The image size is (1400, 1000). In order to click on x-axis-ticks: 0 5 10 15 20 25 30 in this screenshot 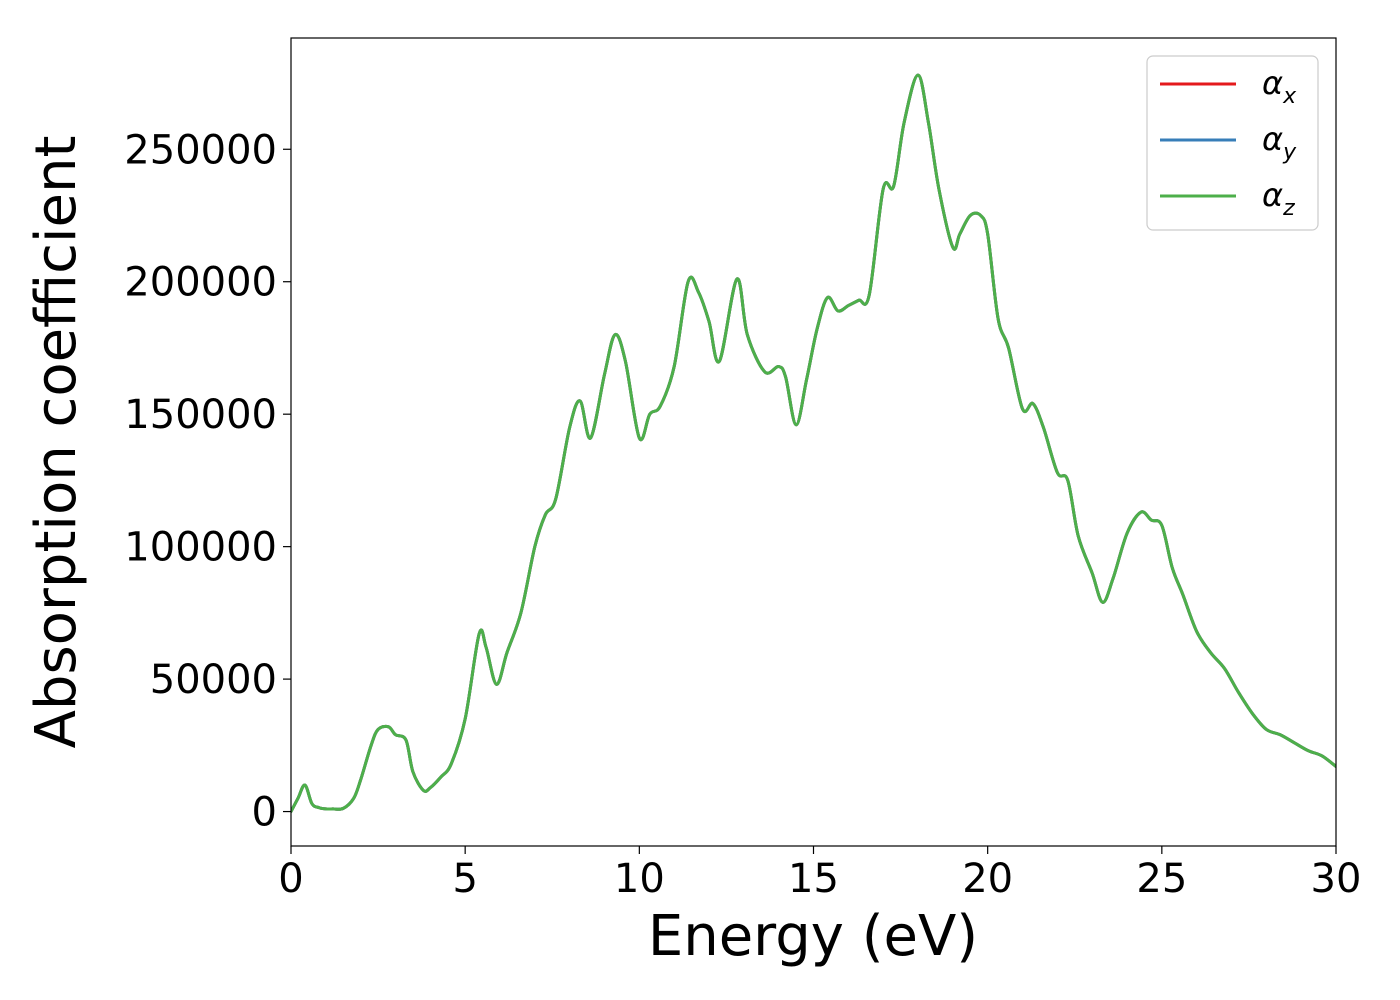, I will do `click(819, 874)`.